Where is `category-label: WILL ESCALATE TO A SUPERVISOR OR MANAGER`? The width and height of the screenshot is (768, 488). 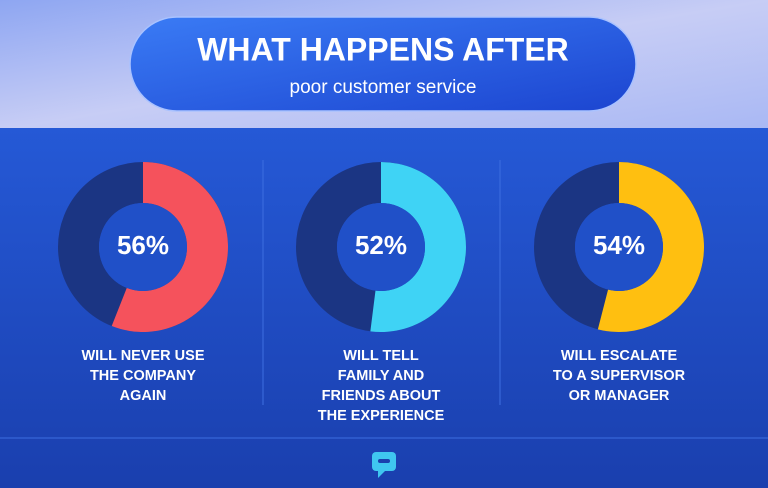 category-label: WILL ESCALATE TO A SUPERVISOR OR MANAGER is located at coordinates (619, 376).